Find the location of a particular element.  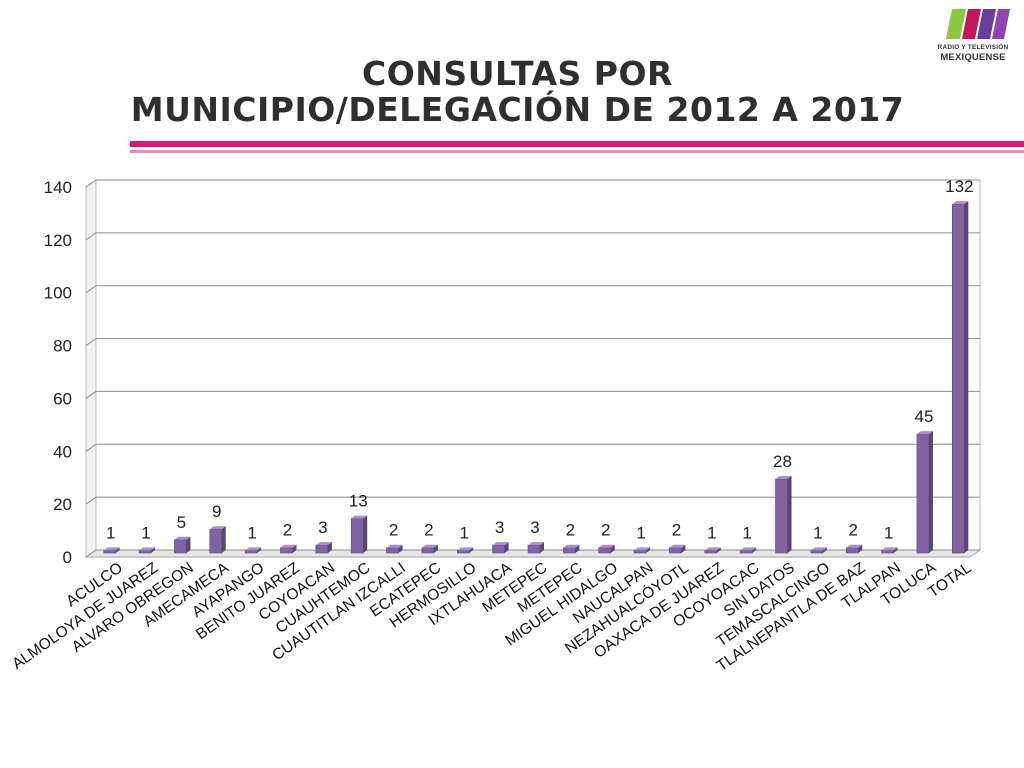

logo: RADIO Y TELEVISIÓN MEXIQUENSE is located at coordinates (973, 38).